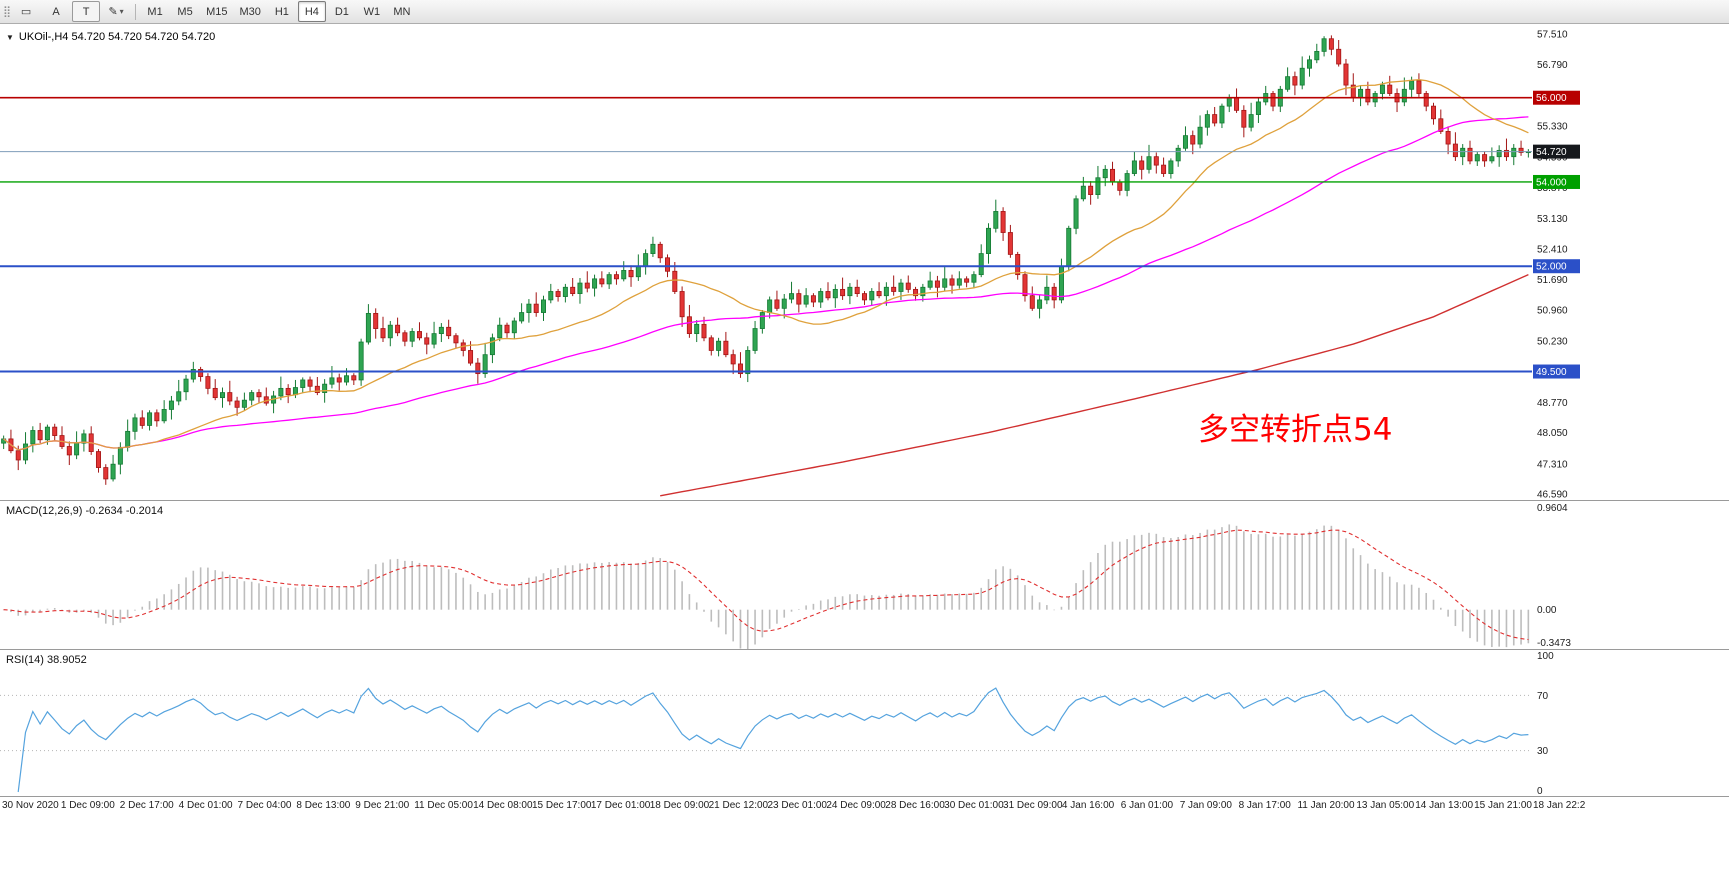  Describe the element at coordinates (155, 11) in the screenshot. I see `timeframe-m1-button: M1` at that location.